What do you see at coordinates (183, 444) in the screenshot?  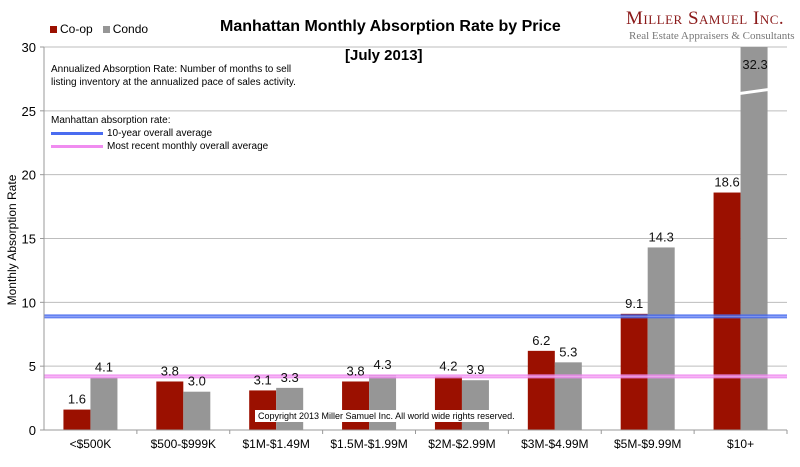 I see `x-tick-label: $500-$999K` at bounding box center [183, 444].